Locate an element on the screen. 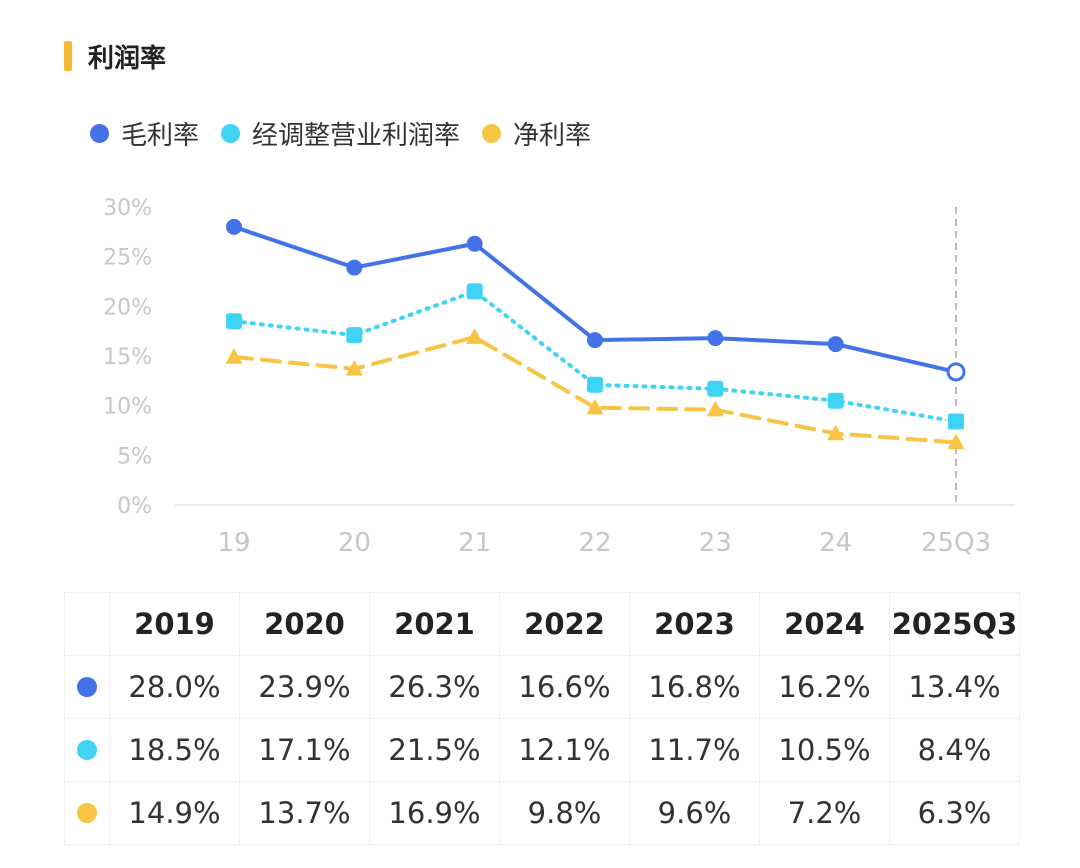 This screenshot has width=1080, height=868. x-tick-label: 21 is located at coordinates (474, 543).